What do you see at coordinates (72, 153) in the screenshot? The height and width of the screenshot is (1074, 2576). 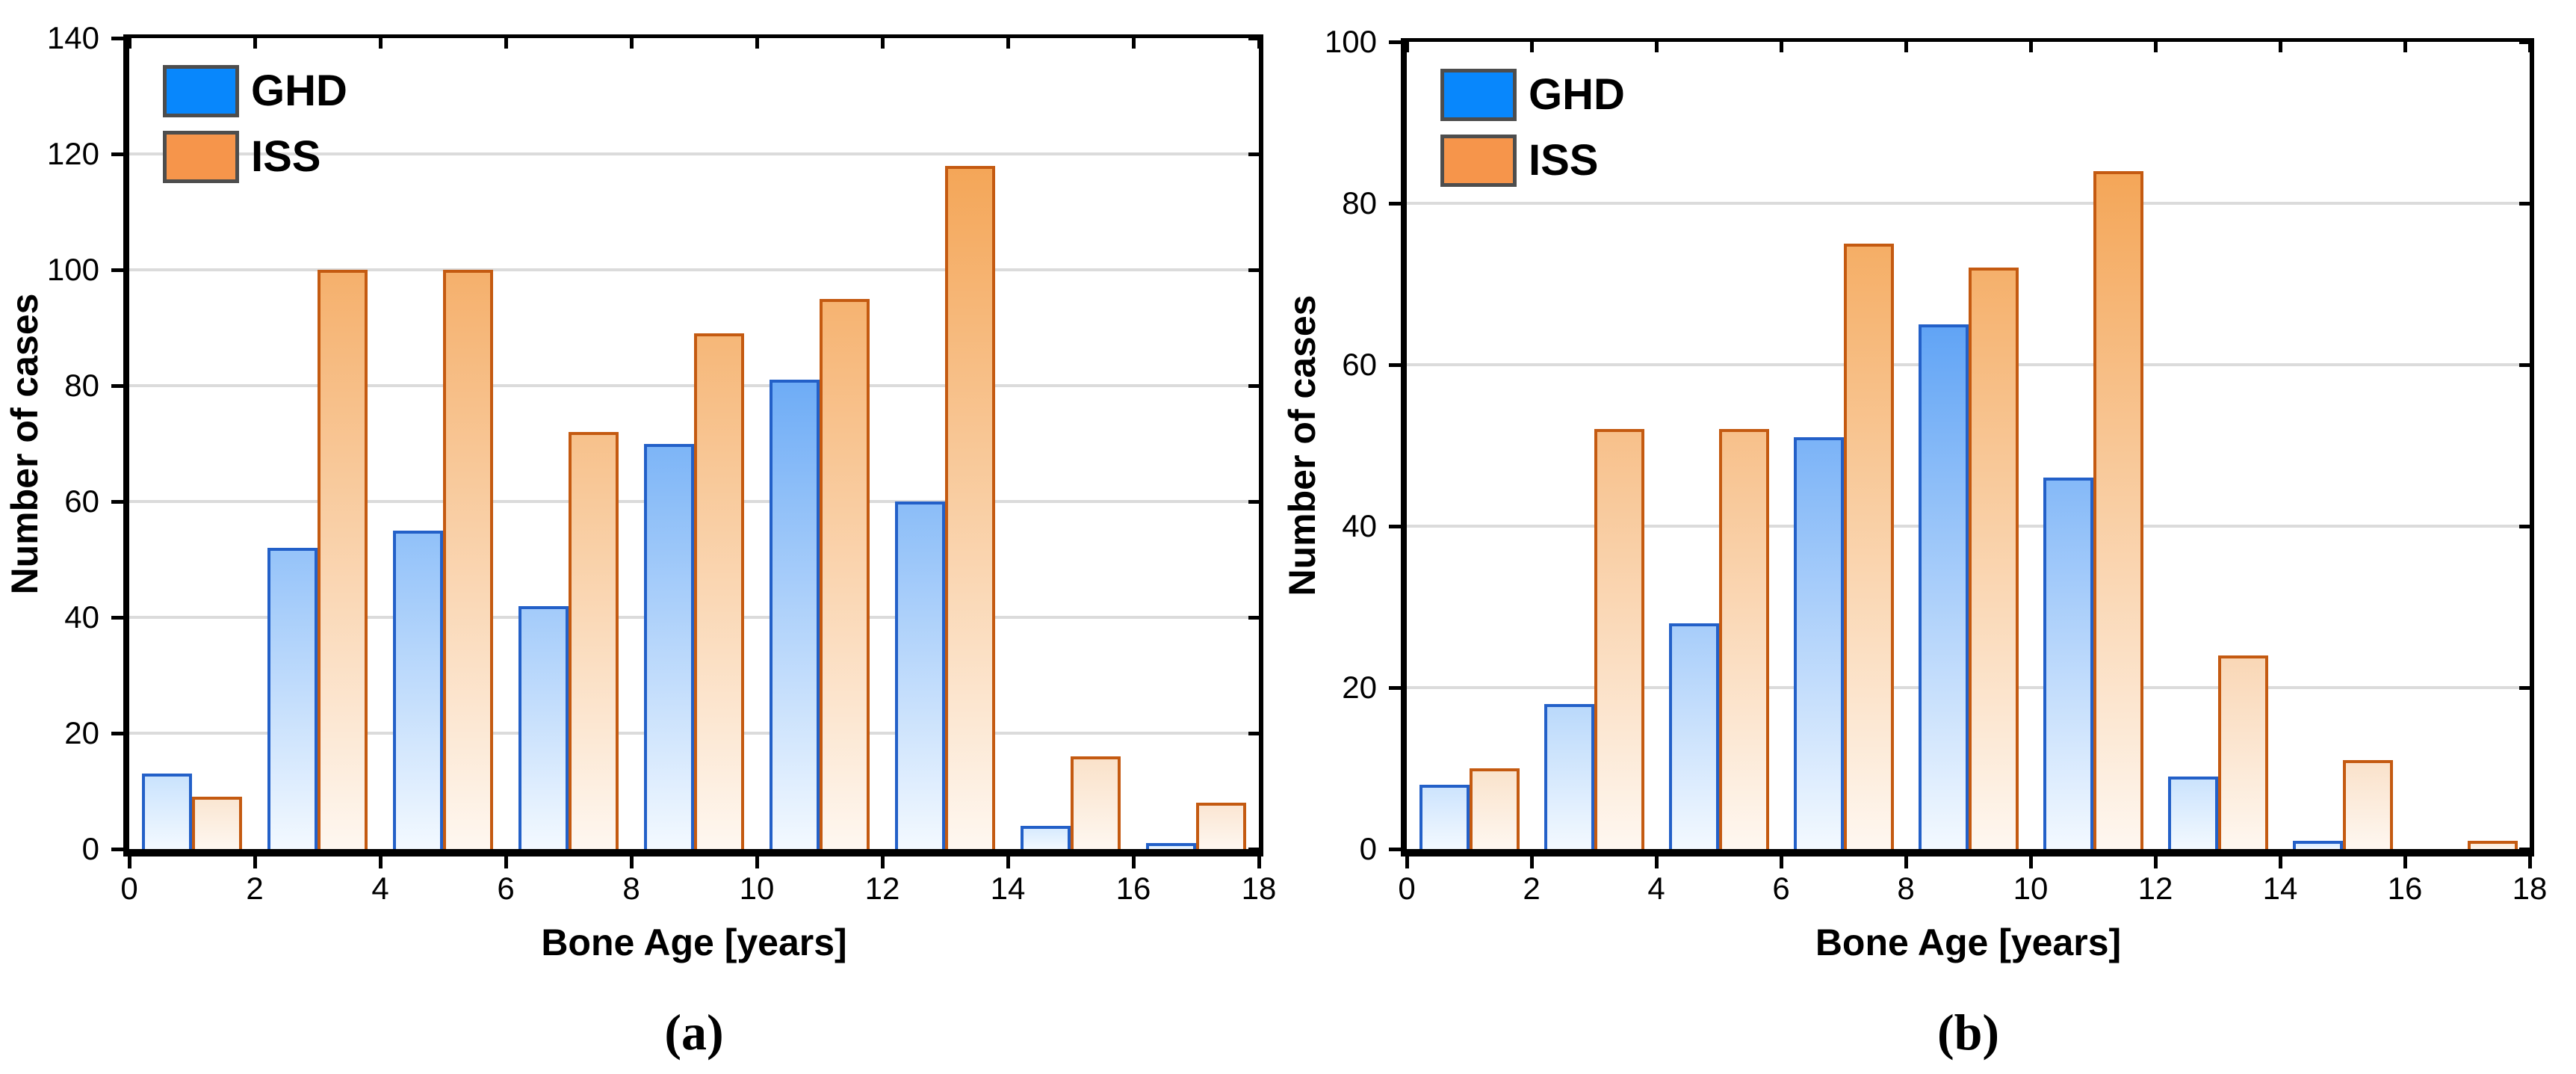 I see `y-tick-label-120: 120` at bounding box center [72, 153].